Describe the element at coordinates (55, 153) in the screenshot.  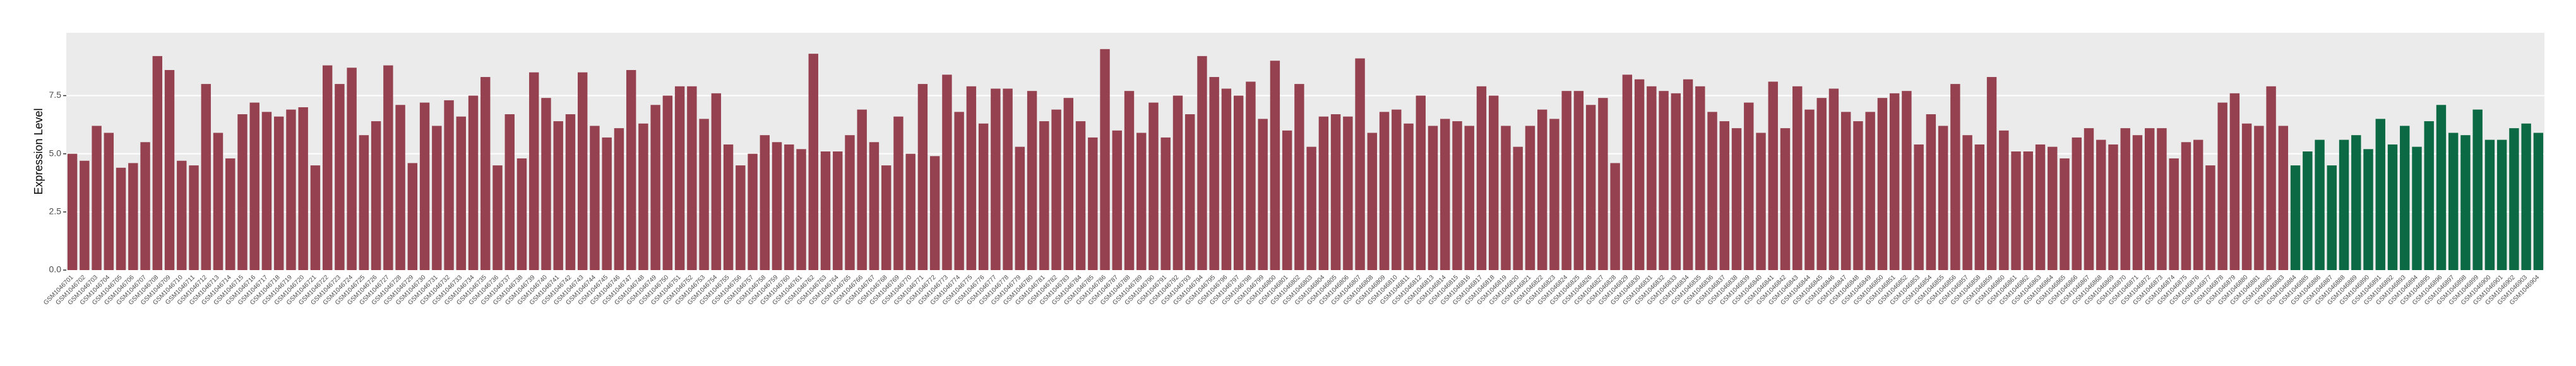
I see `y-tick-label: 5.0` at that location.